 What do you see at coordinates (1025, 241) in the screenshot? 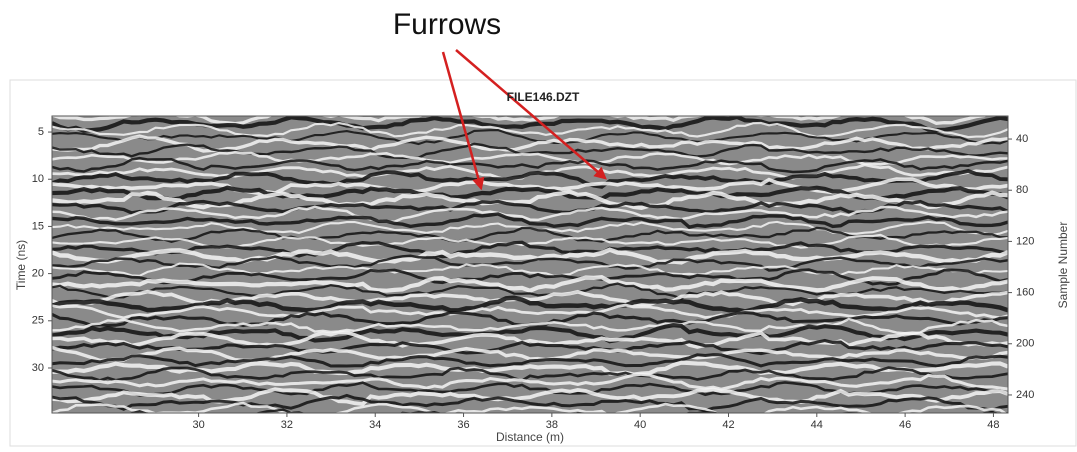
I see `y2-tick-label: 120` at bounding box center [1025, 241].